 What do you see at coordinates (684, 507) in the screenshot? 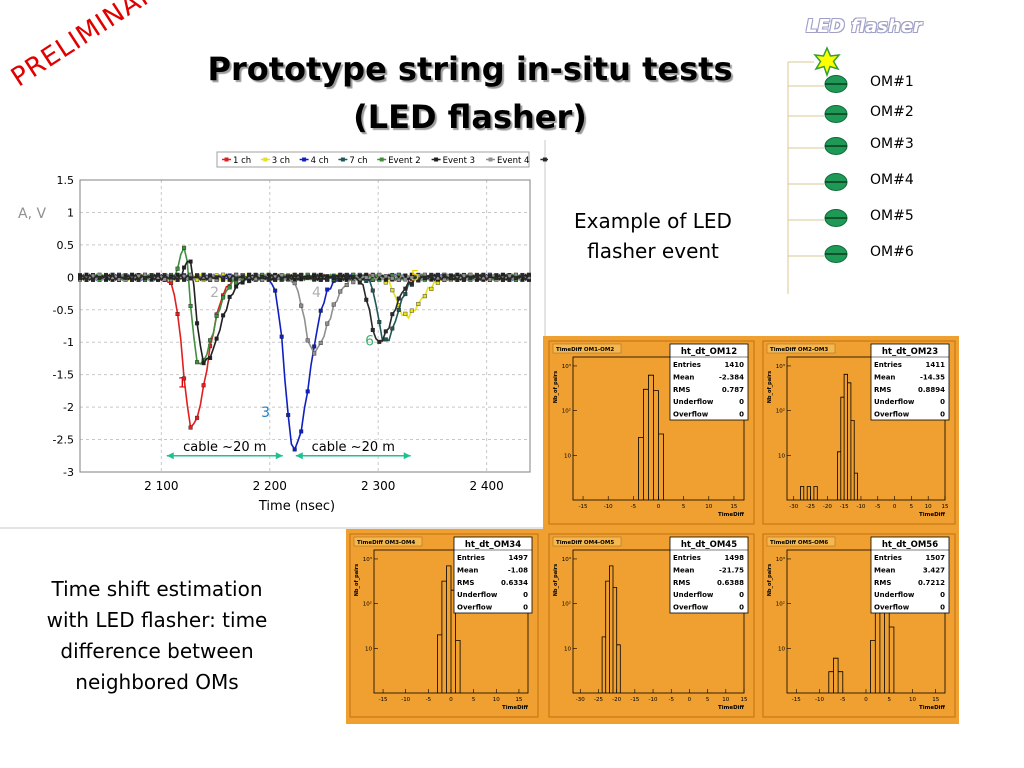
I see `histogram-x-tick-label: 5` at bounding box center [684, 507].